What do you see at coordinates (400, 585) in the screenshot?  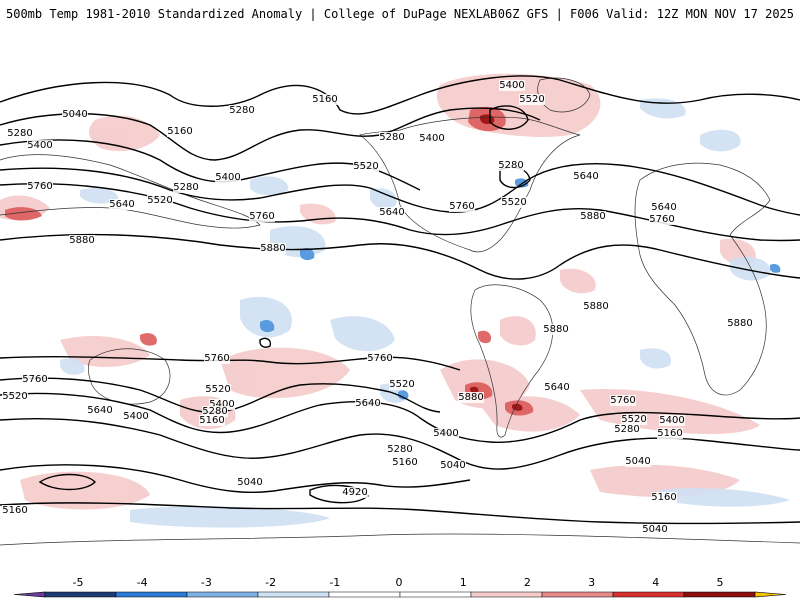 I see `colorbar: -5 -4 -3 -2 -1 0 1 2 3 4 5` at bounding box center [400, 585].